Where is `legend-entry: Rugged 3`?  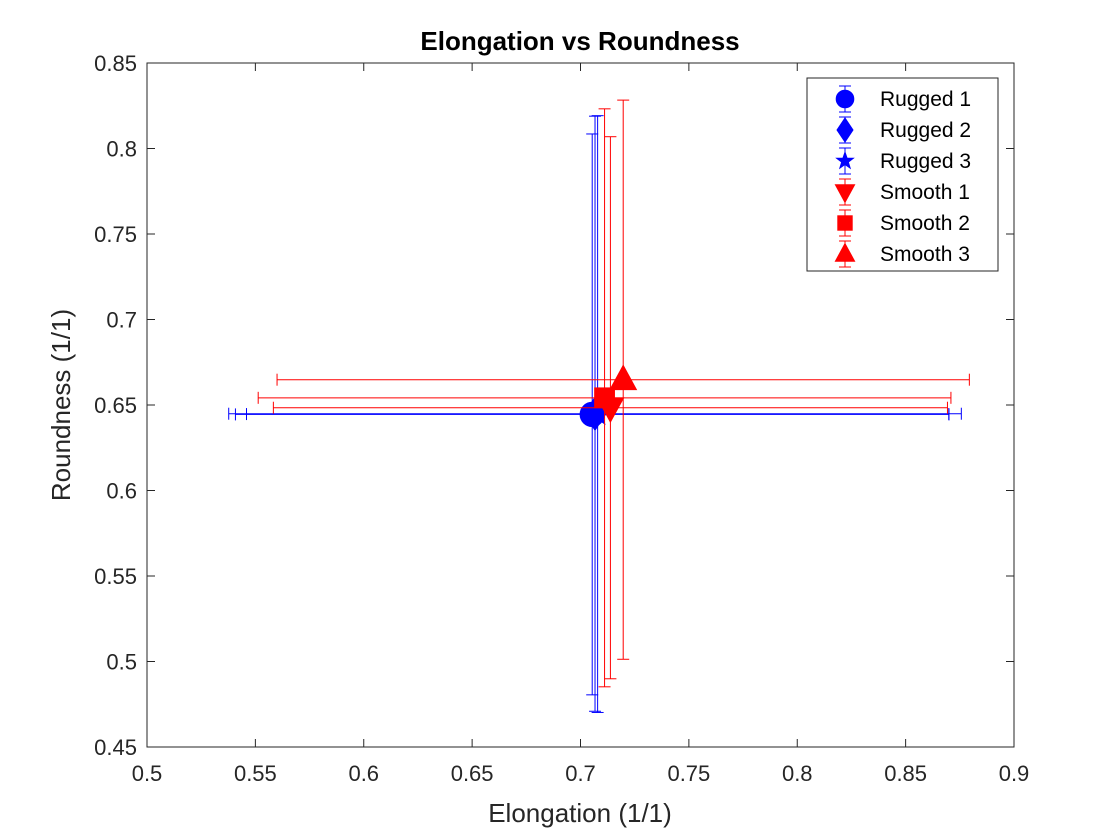
legend-entry: Rugged 3 is located at coordinates (903, 161).